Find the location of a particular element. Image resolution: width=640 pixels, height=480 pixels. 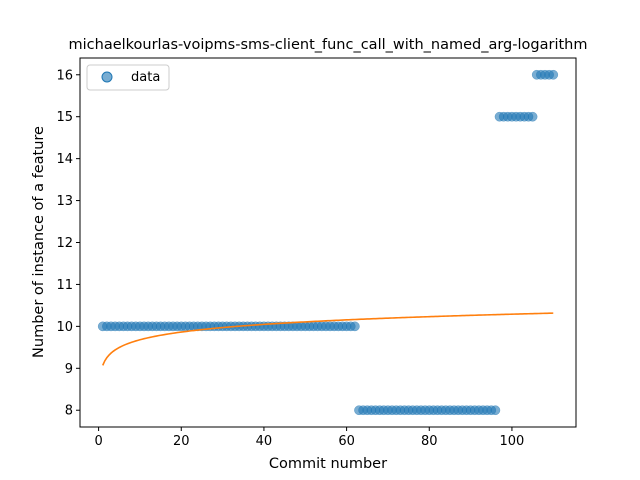

y-axis-label: Number of instance of a feature is located at coordinates (39, 242).